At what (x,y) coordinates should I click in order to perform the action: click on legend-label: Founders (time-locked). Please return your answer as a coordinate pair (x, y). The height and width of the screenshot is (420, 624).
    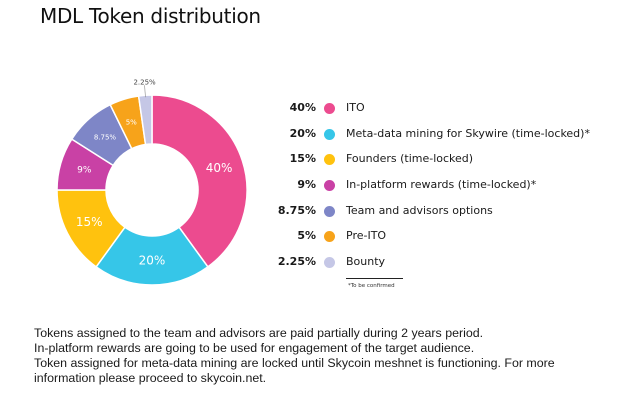
    Looking at the image, I should click on (410, 159).